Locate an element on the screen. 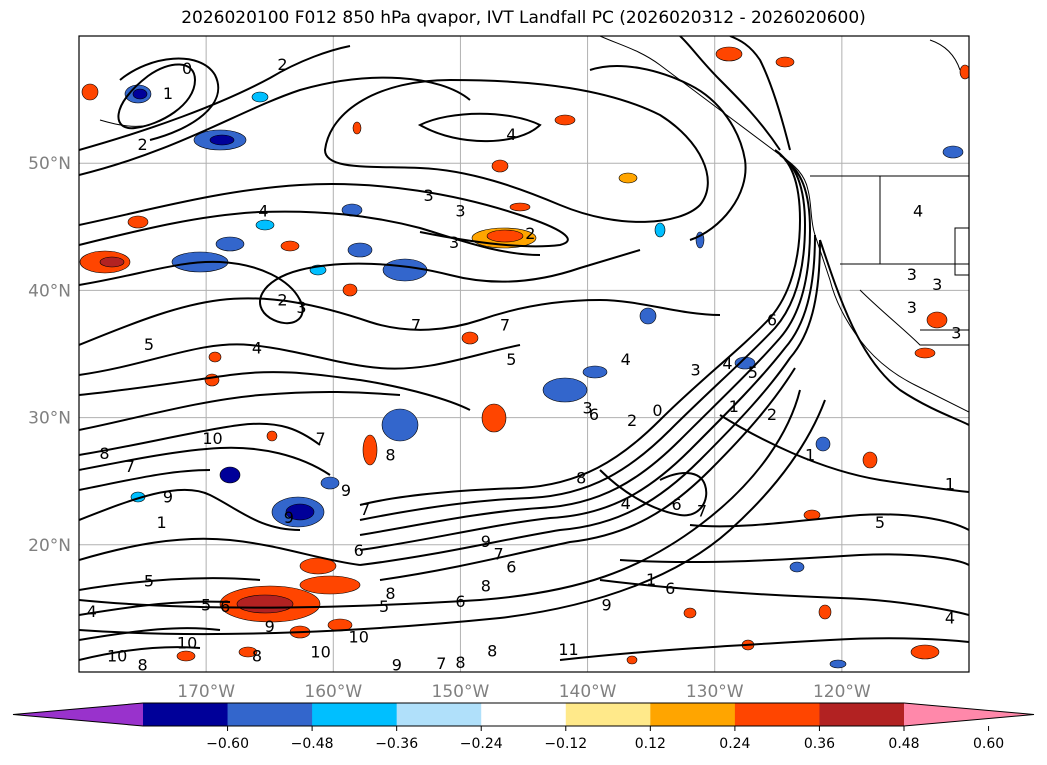  colorbar-tick-label: −0.24 is located at coordinates (481, 744).